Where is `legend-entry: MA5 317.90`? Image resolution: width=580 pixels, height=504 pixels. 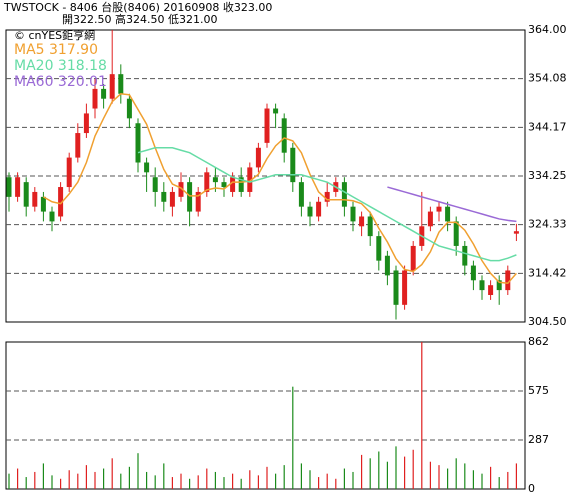 legend-entry: MA5 317.90 is located at coordinates (56, 50).